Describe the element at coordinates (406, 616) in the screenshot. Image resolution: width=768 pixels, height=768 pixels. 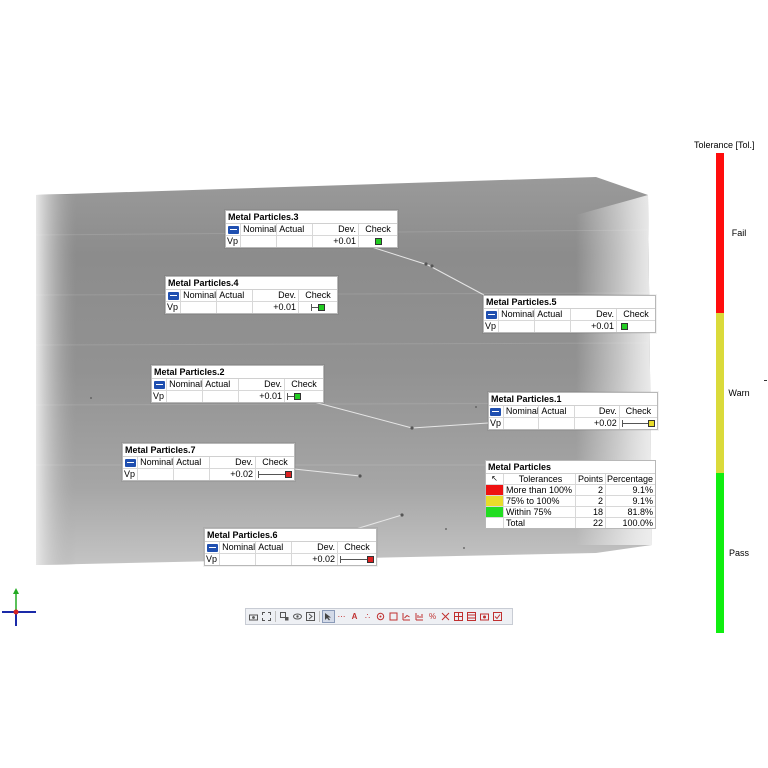
I see `chart-icon` at that location.